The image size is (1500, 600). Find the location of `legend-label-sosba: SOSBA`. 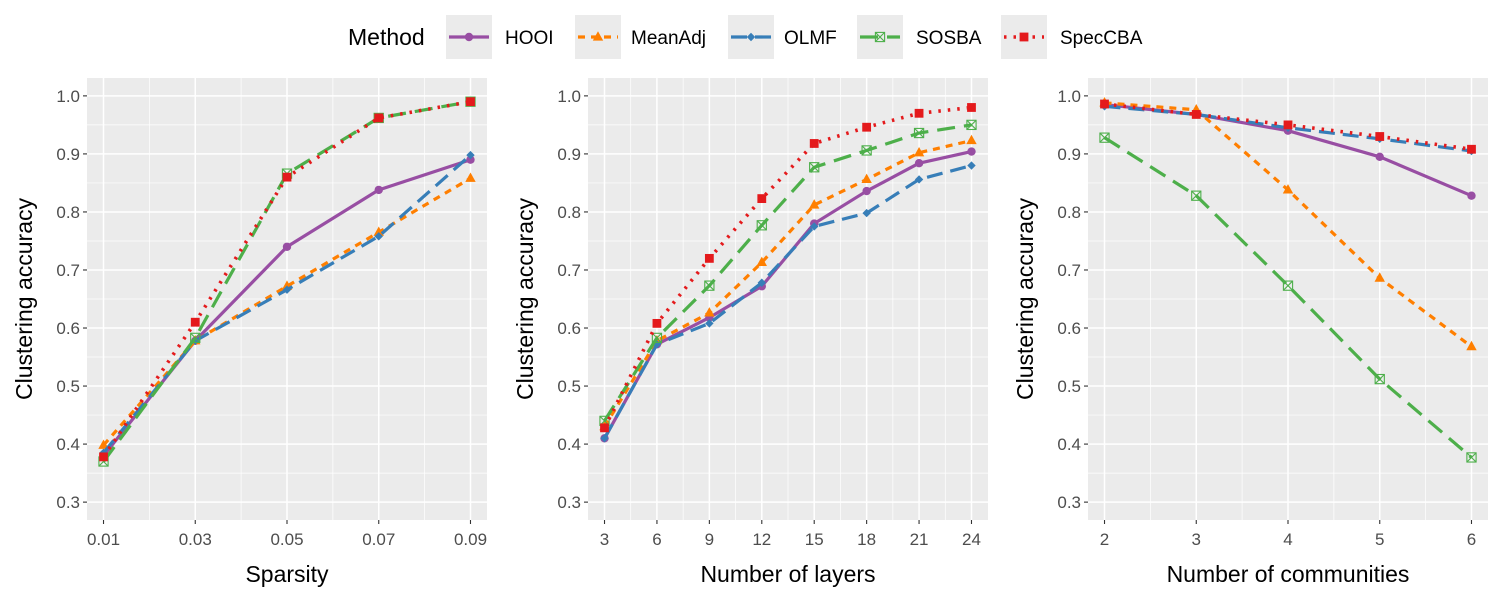

legend-label-sosba: SOSBA is located at coordinates (949, 38).